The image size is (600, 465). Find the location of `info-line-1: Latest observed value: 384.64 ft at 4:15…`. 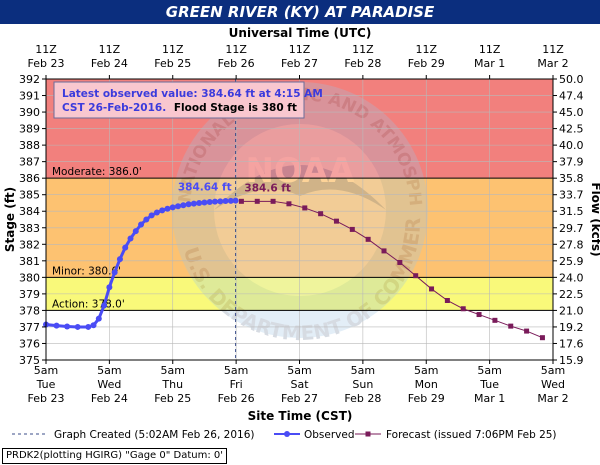

info-line-1: Latest observed value: 384.64 ft at 4:15… is located at coordinates (192, 94).